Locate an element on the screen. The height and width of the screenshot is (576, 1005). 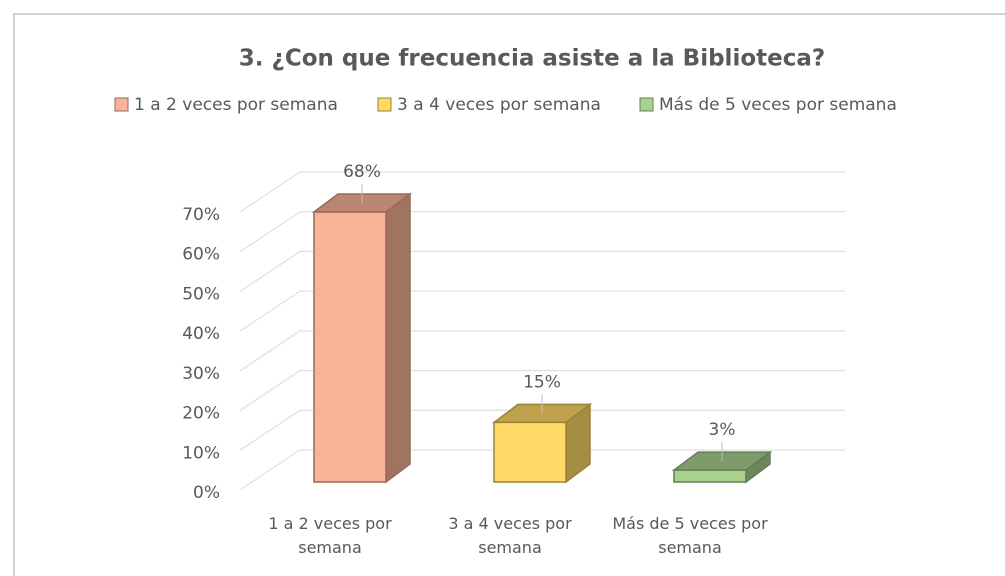
legend-label: 1 a 2 veces por semana is located at coordinates (236, 105).